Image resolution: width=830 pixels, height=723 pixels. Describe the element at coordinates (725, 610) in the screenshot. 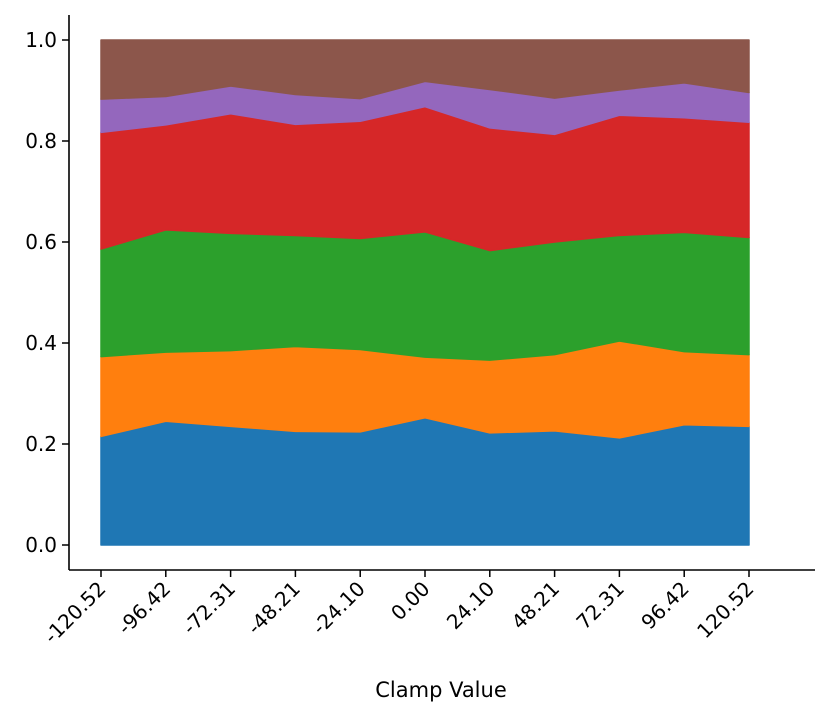

I see `x-tick-label: 120.52` at that location.